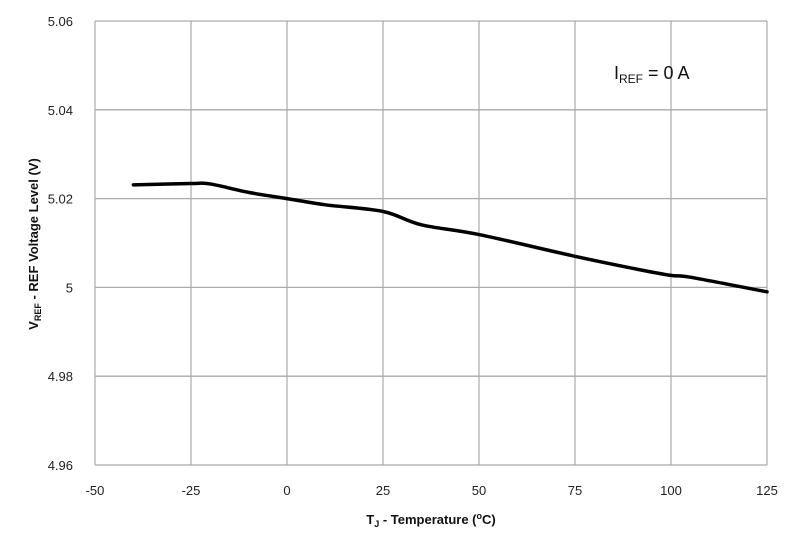  I want to click on y-axis-label: VREF - REF Voltage Level (V), so click(34, 244).